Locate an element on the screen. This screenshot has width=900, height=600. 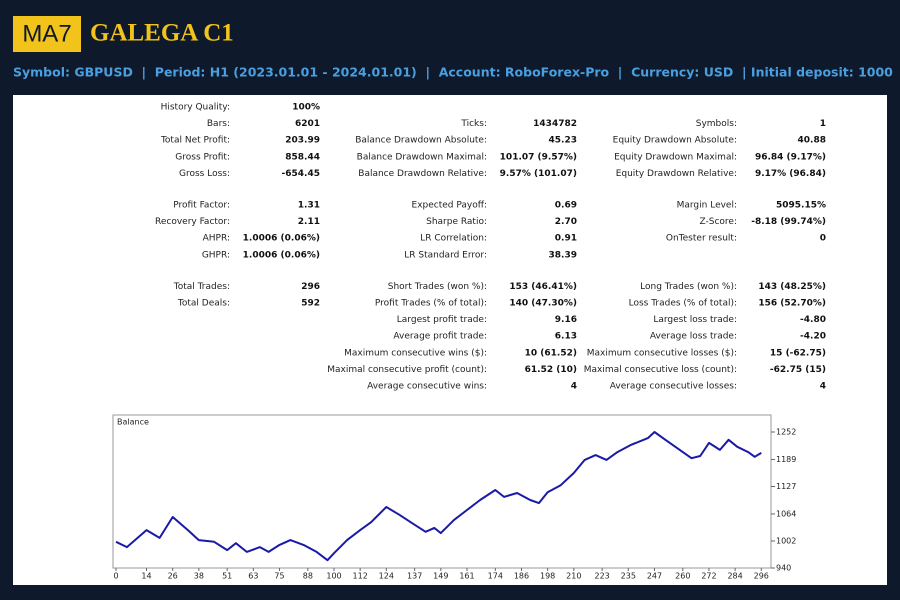
stat-label: Balance Drawdown Relative: is located at coordinates (422, 174).